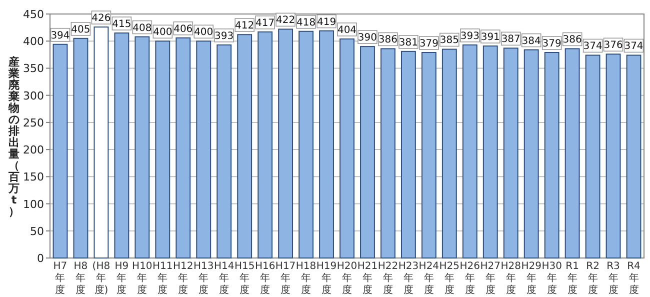 The width and height of the screenshot is (650, 297). I want to click on data-label: 415, so click(122, 24).